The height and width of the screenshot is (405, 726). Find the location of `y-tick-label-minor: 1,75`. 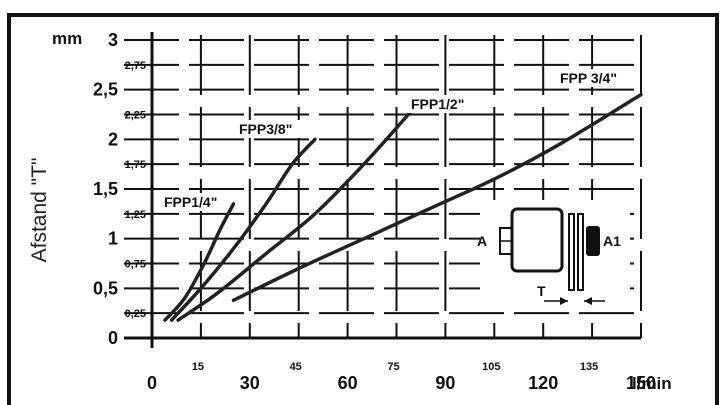

y-tick-label-minor: 1,75 is located at coordinates (135, 165).